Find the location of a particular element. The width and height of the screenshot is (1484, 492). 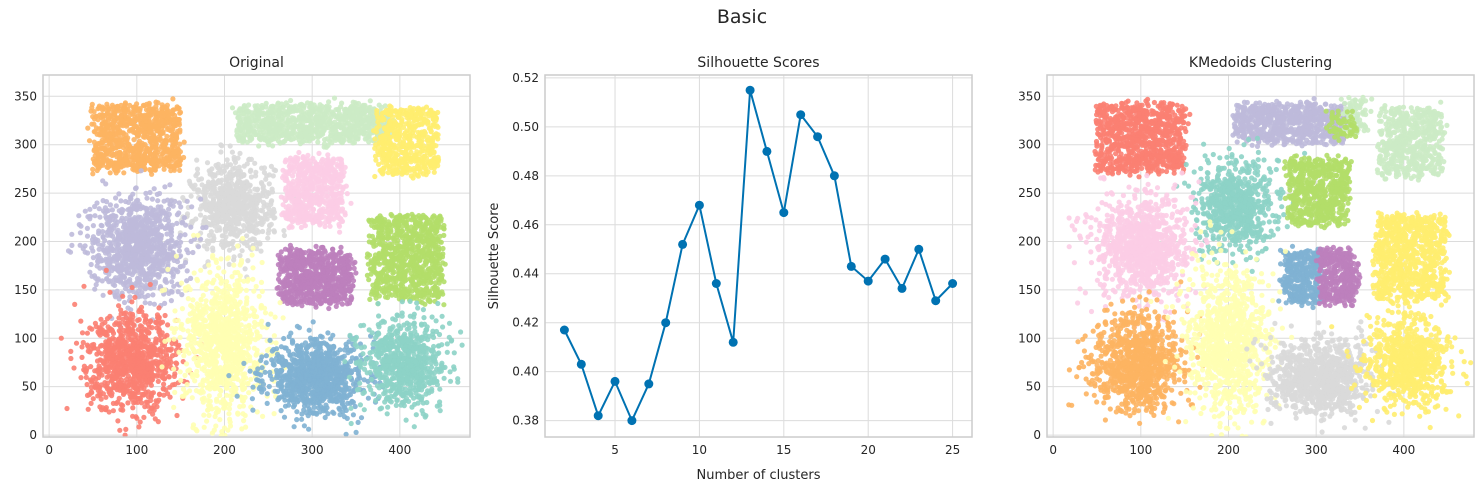

y-tick-label: 250 is located at coordinates (25, 193).